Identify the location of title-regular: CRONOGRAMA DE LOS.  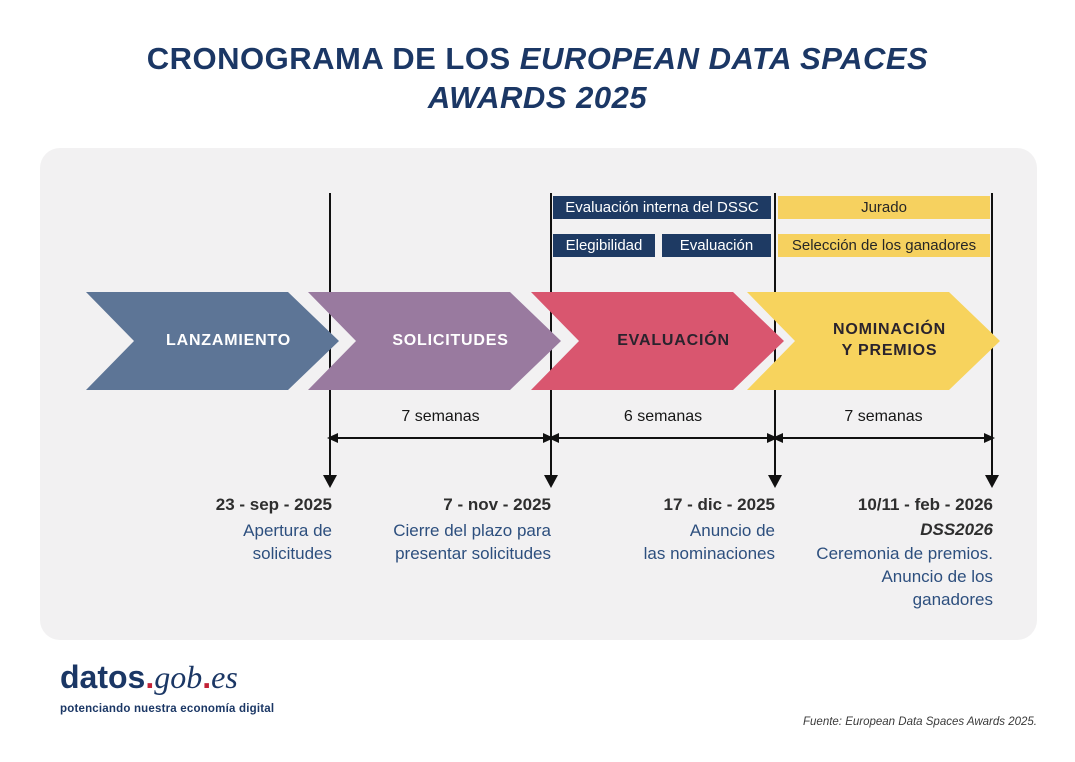
(328, 58).